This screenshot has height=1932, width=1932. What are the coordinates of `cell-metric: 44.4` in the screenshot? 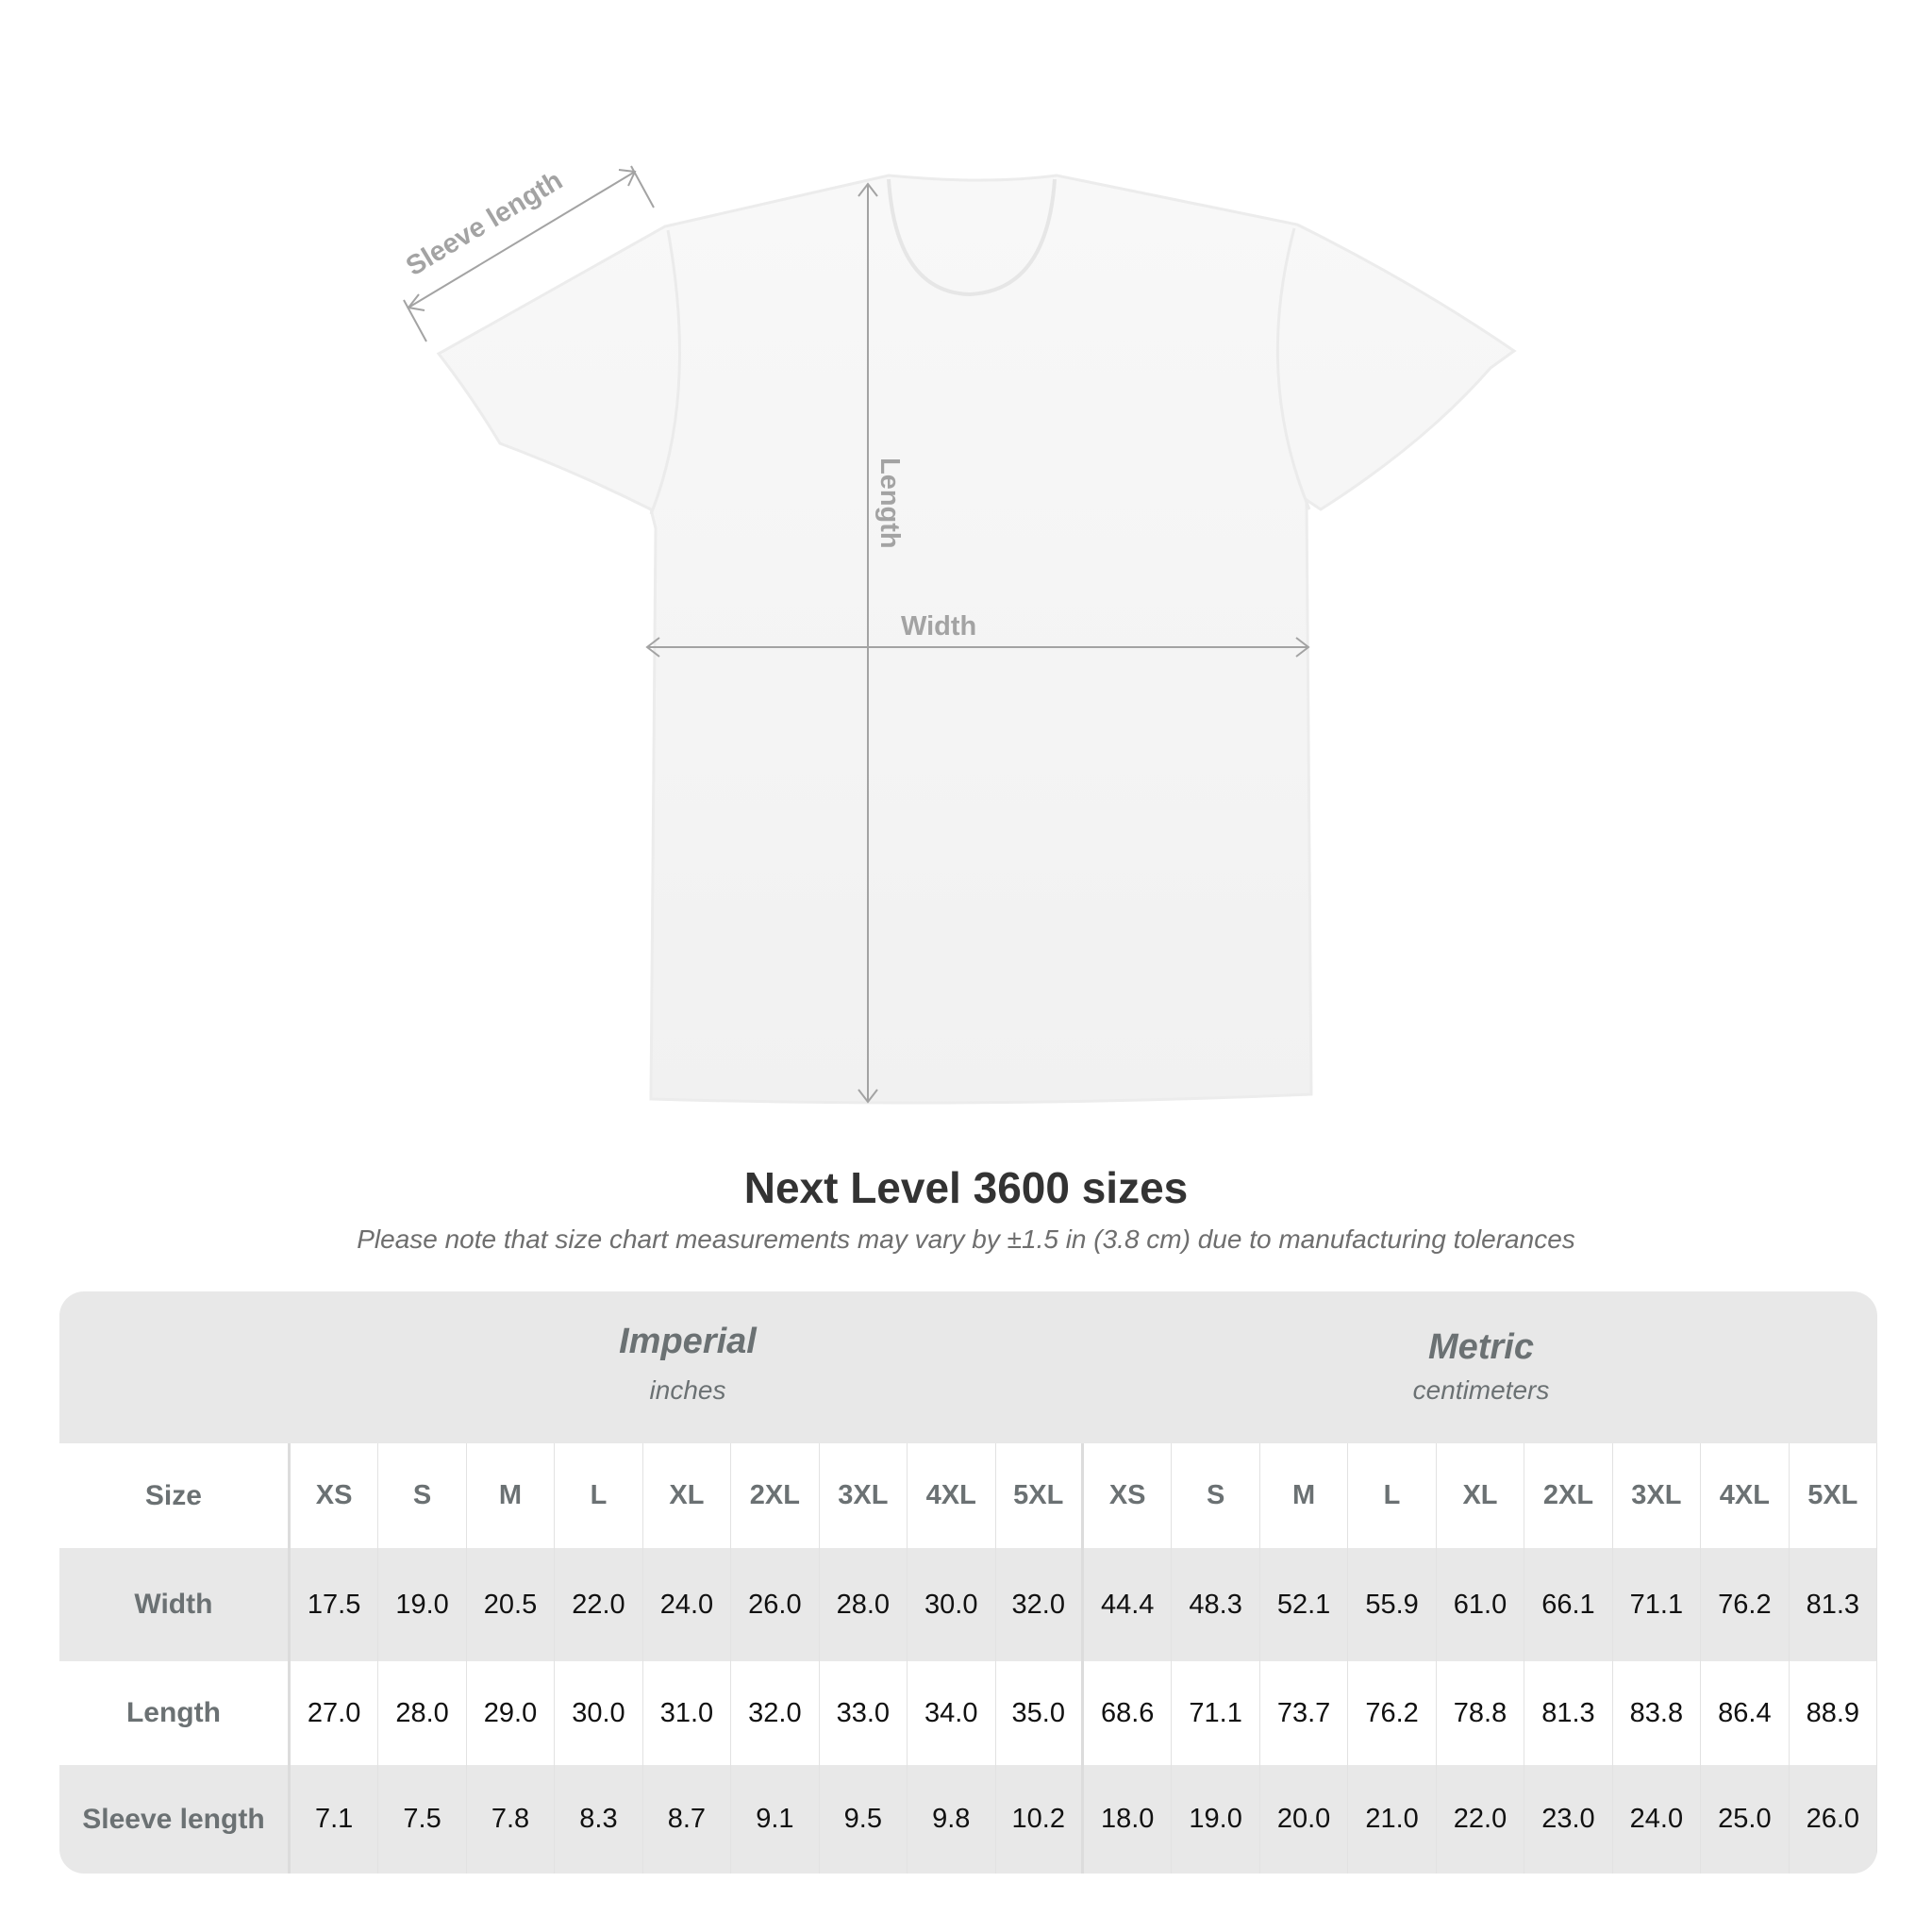 It's located at (1128, 1604).